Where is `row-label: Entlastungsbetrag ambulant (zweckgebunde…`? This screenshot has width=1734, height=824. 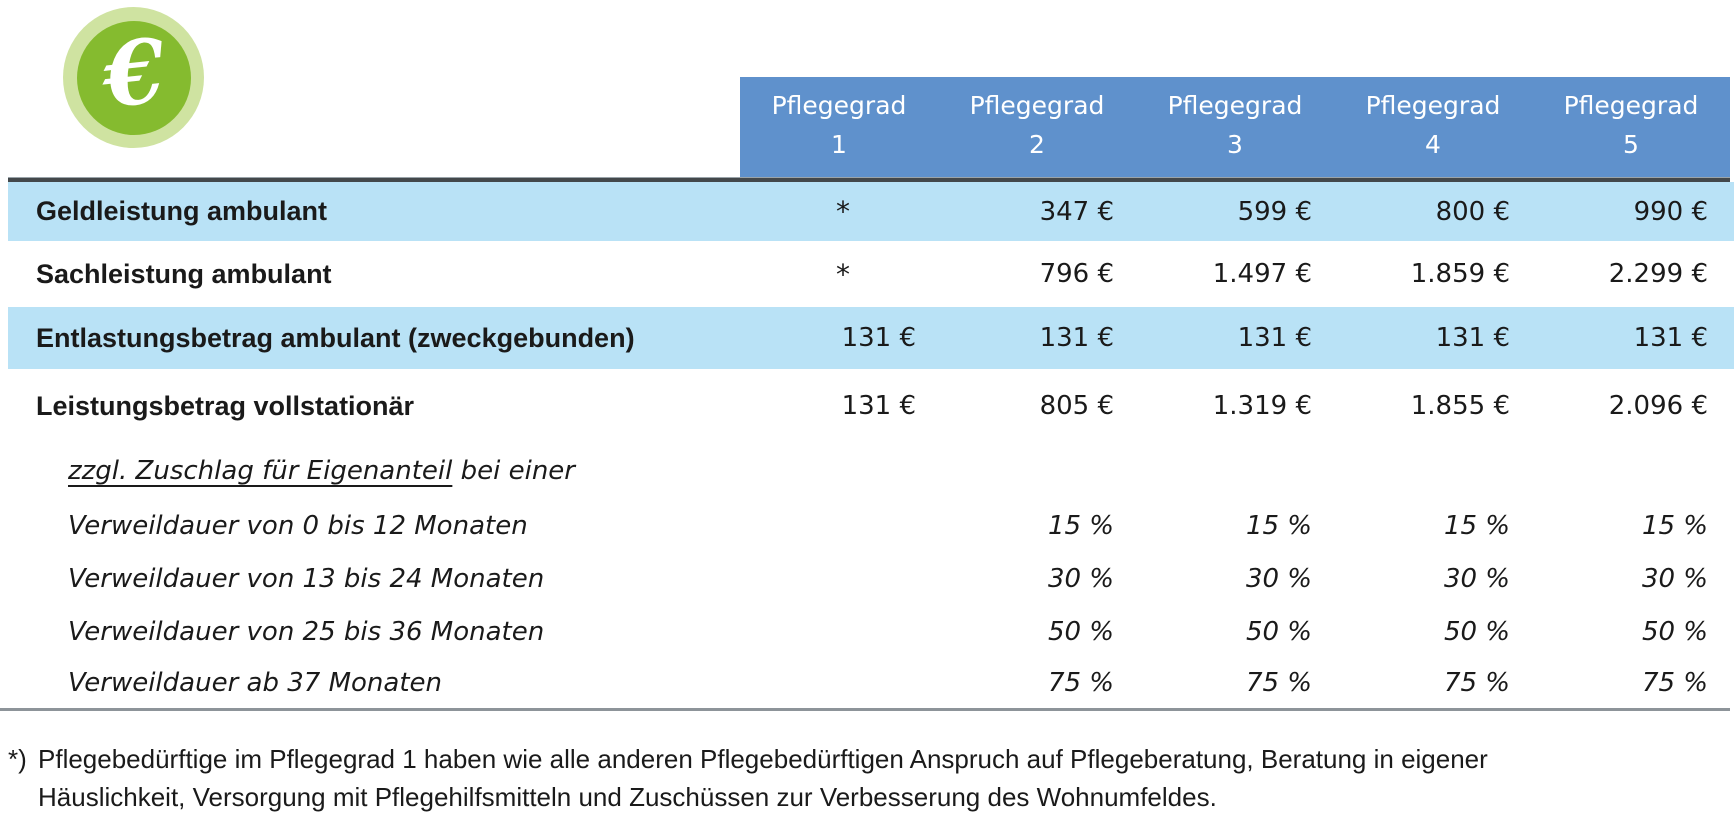
row-label: Entlastungsbetrag ambulant (zweckgebunde… is located at coordinates (335, 337).